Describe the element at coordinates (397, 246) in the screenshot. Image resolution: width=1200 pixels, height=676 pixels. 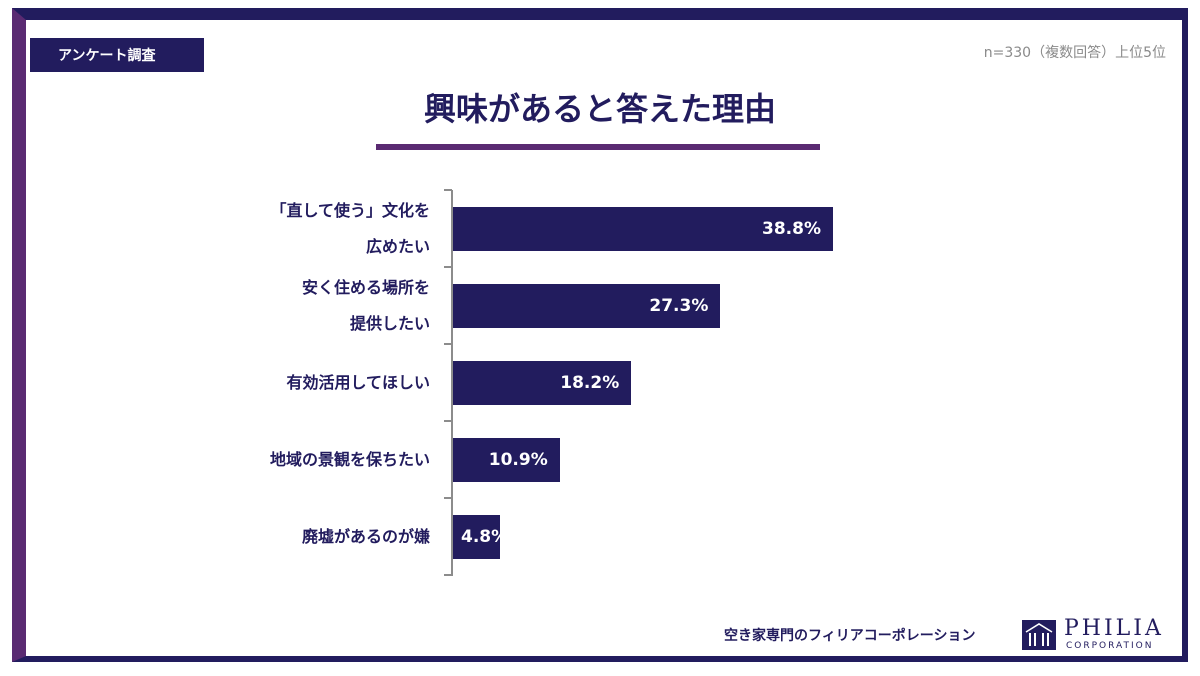
I see `category-label-line: 広めたい` at that location.